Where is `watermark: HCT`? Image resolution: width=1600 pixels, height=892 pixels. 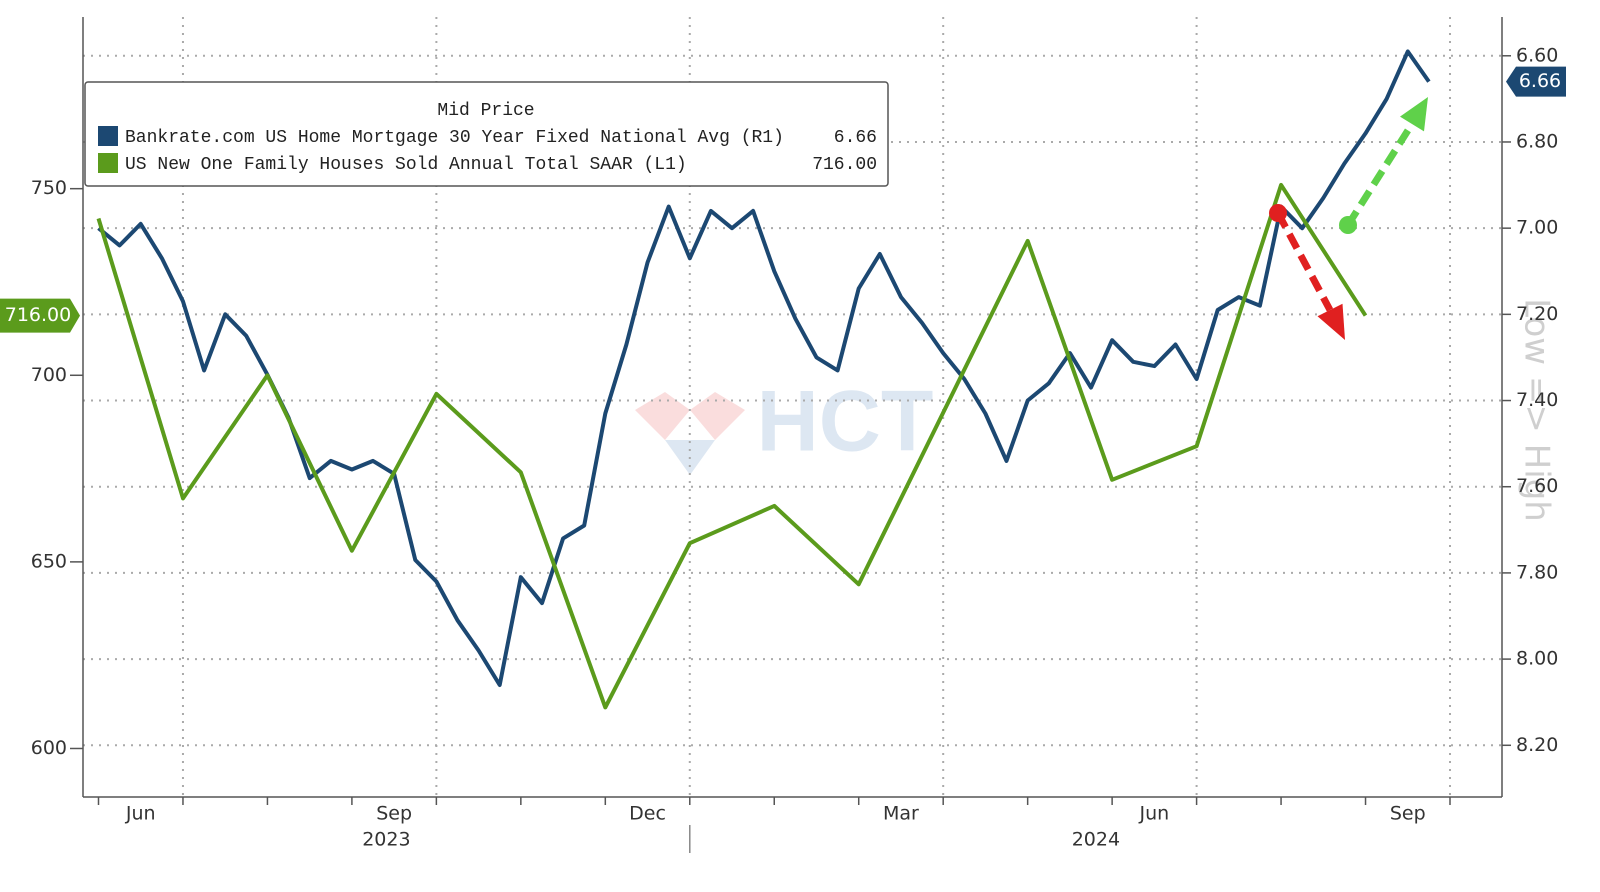 watermark: HCT is located at coordinates (845, 422).